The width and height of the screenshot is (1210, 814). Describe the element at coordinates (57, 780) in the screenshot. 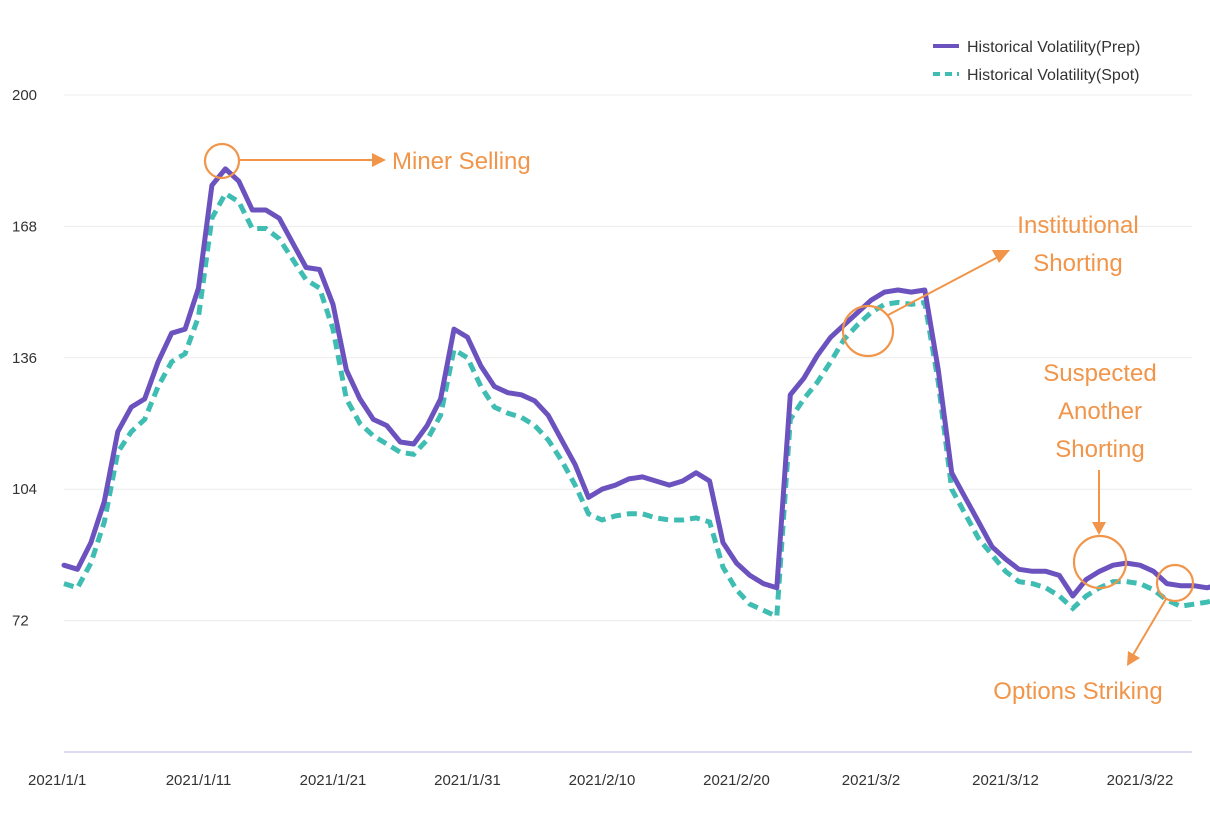

I see `x-tick-label: 2021/1/1` at that location.